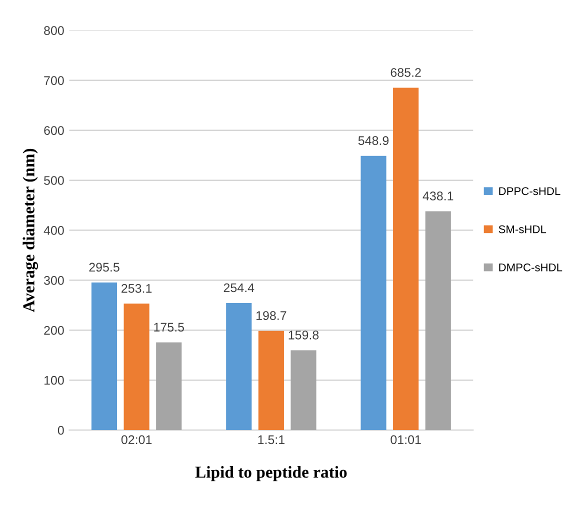 The height and width of the screenshot is (506, 577). What do you see at coordinates (54, 280) in the screenshot?
I see `y-tick-label: 300` at bounding box center [54, 280].